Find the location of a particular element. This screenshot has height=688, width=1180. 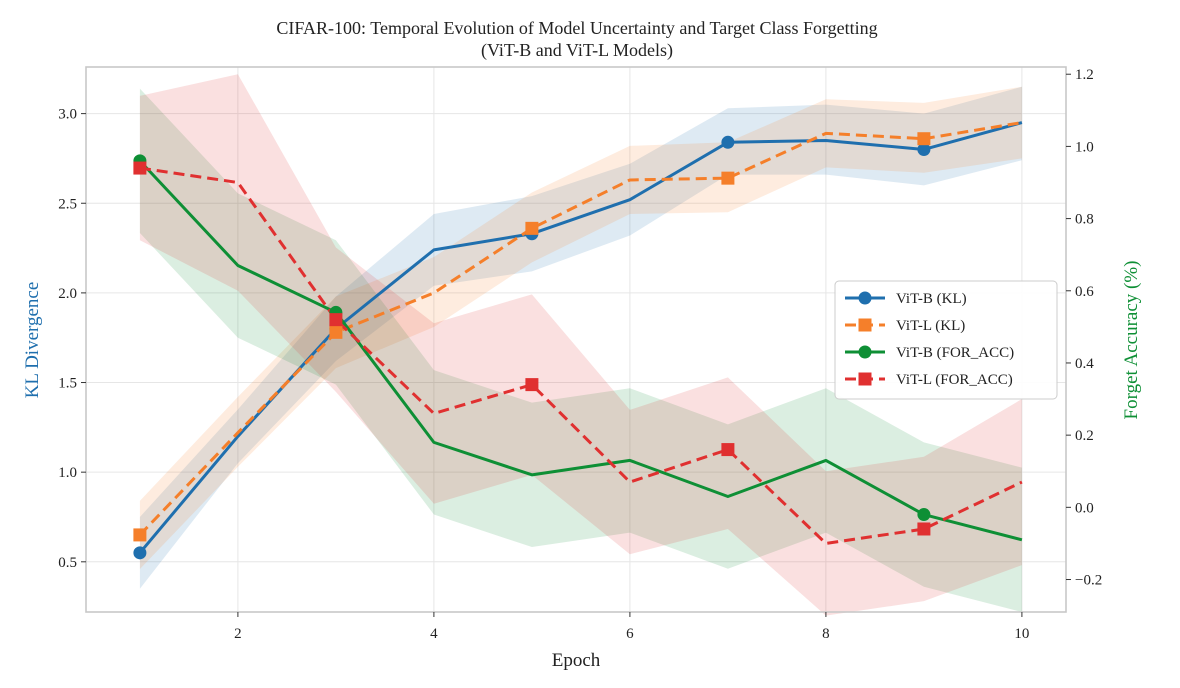

x-tick-label: 2 is located at coordinates (238, 634).